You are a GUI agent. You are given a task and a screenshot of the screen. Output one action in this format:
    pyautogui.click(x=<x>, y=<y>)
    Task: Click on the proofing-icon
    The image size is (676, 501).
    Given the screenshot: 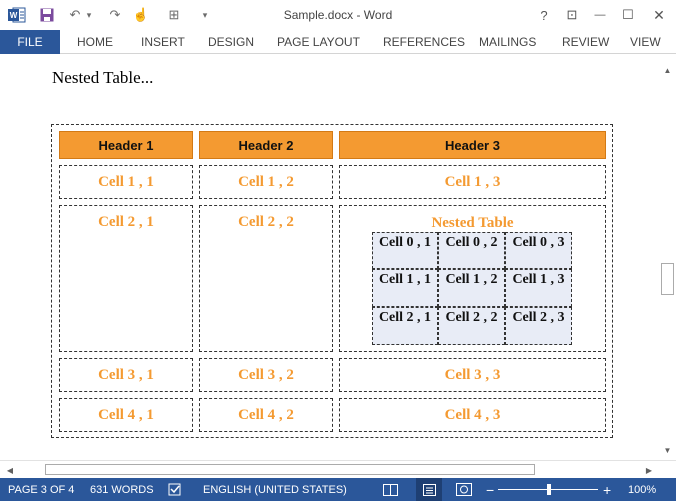 What is the action you would take?
    pyautogui.click(x=174, y=489)
    